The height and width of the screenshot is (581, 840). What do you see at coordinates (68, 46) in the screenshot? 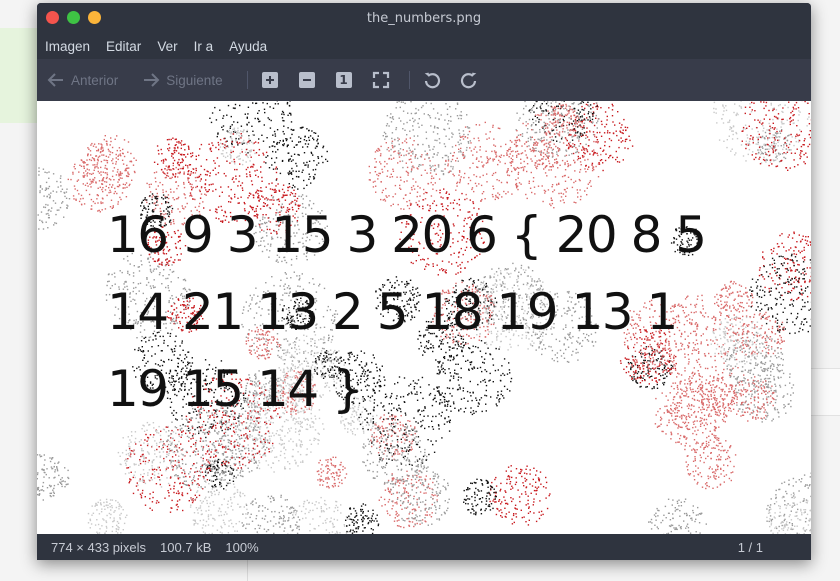
I see `menu-imagen: Imagen` at bounding box center [68, 46].